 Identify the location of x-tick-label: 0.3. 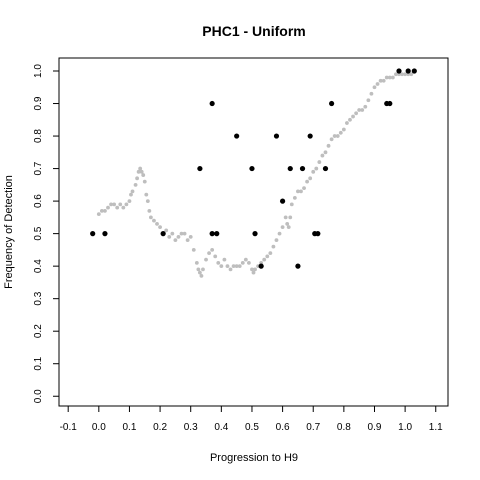
(191, 427).